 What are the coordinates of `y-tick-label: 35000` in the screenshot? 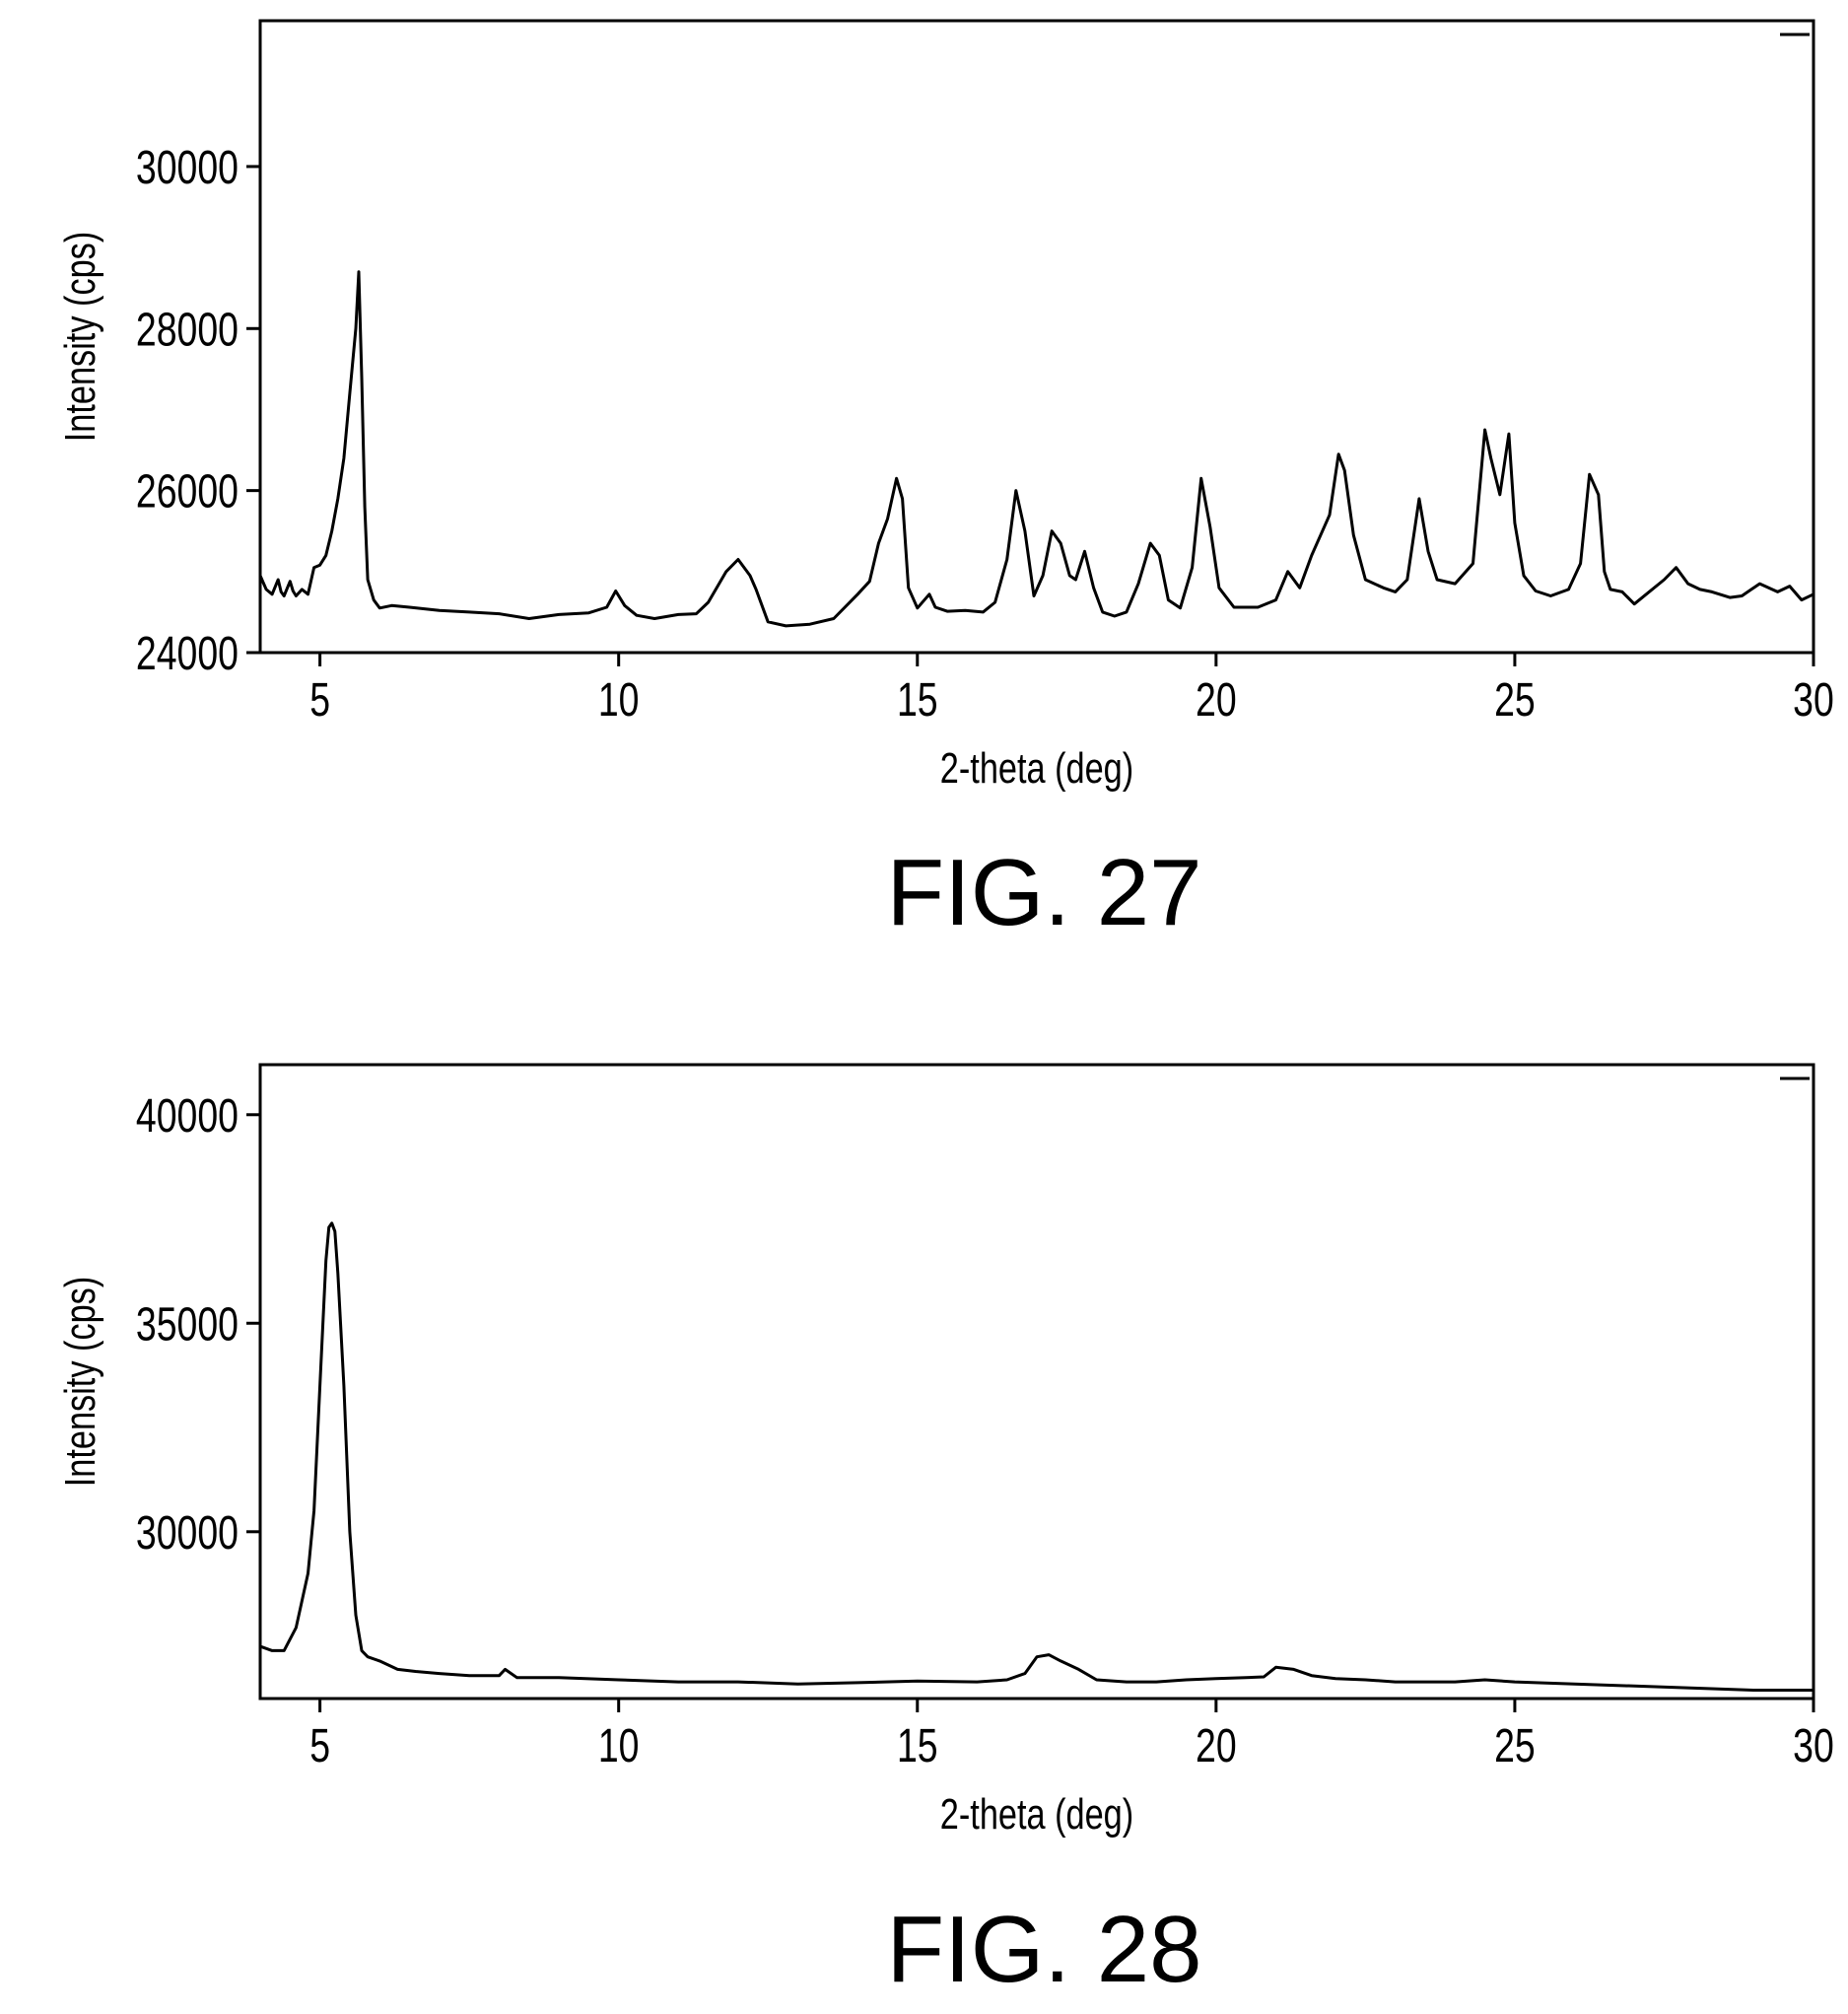 It's located at (187, 1325).